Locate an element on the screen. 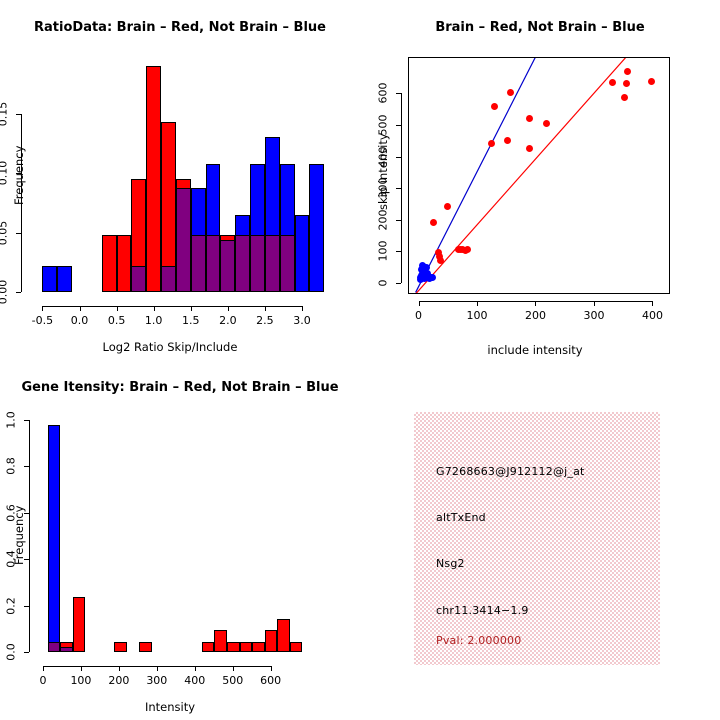  x-axis-tick-label: 600 is located at coordinates (271, 680).